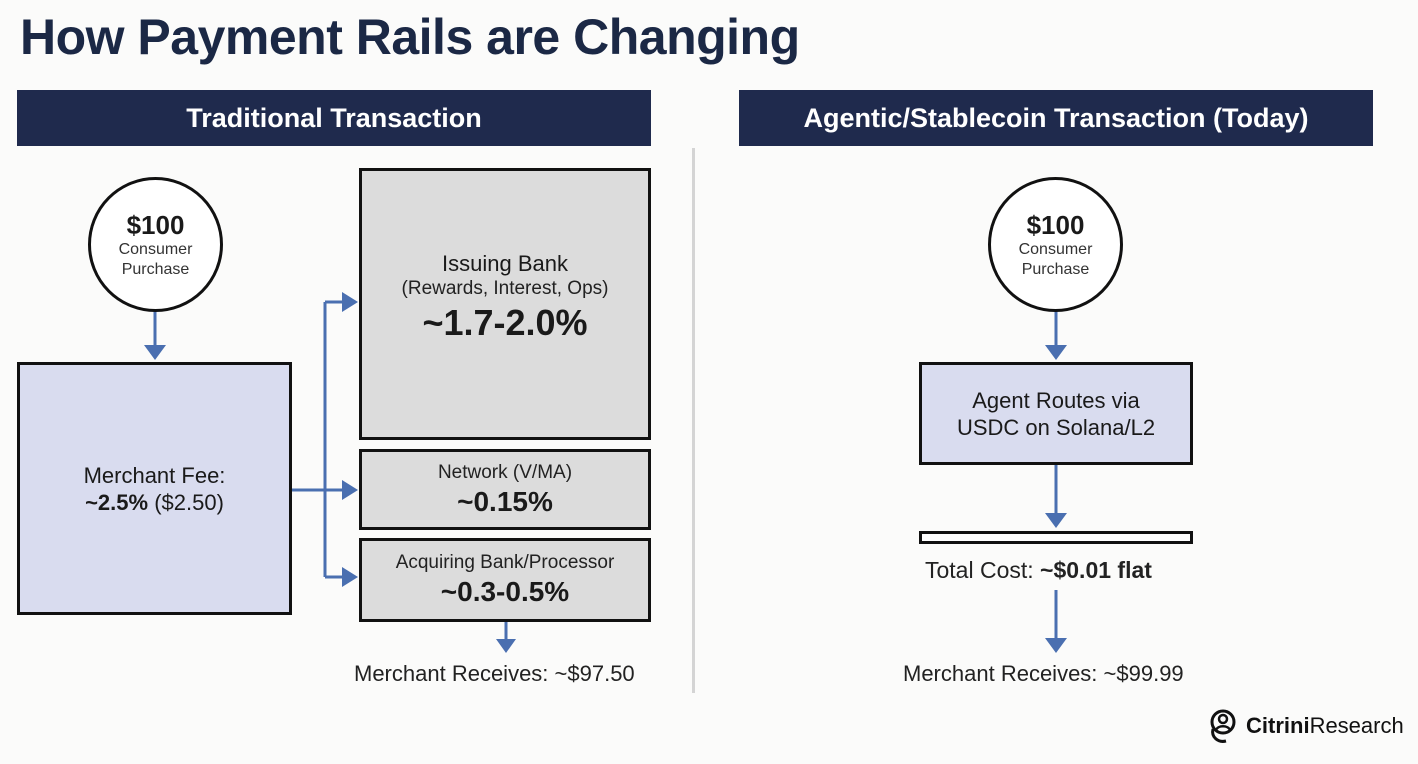 The width and height of the screenshot is (1418, 764). What do you see at coordinates (505, 591) in the screenshot?
I see `acquiring-value: ~0.3-0.5%` at bounding box center [505, 591].